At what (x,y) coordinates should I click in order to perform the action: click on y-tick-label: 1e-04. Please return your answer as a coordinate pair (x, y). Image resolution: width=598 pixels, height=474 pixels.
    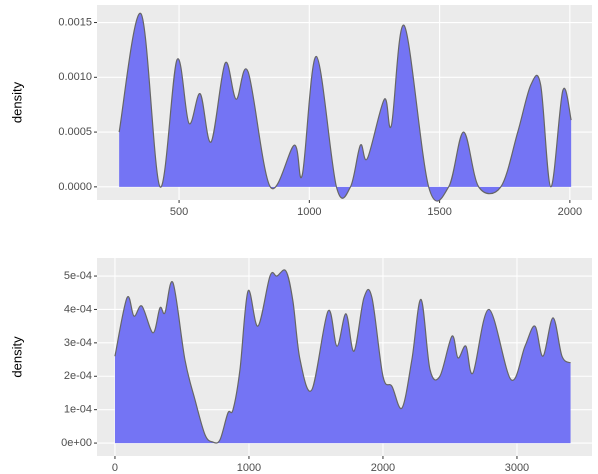
    Looking at the image, I should click on (78, 410).